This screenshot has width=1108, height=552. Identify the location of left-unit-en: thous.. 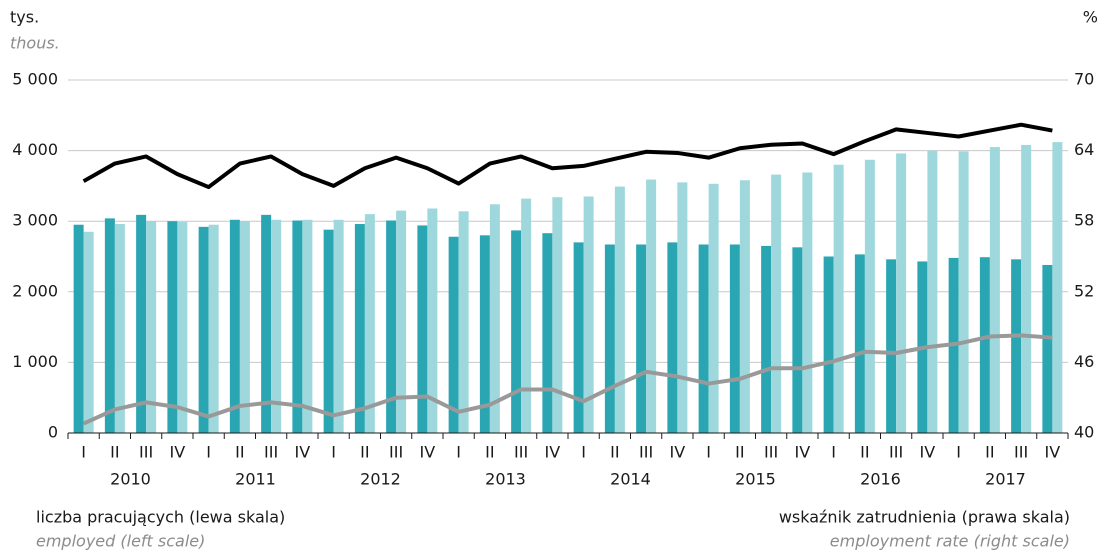
(35, 43).